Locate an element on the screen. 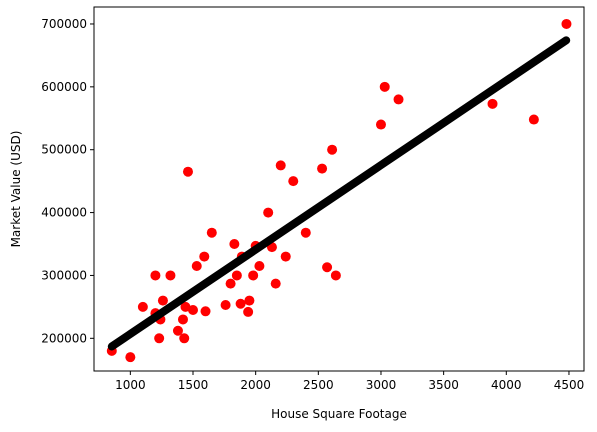 The height and width of the screenshot is (432, 597). y-axis: 200000 300000 400000 500000 600000 700000 is located at coordinates (67, 181).